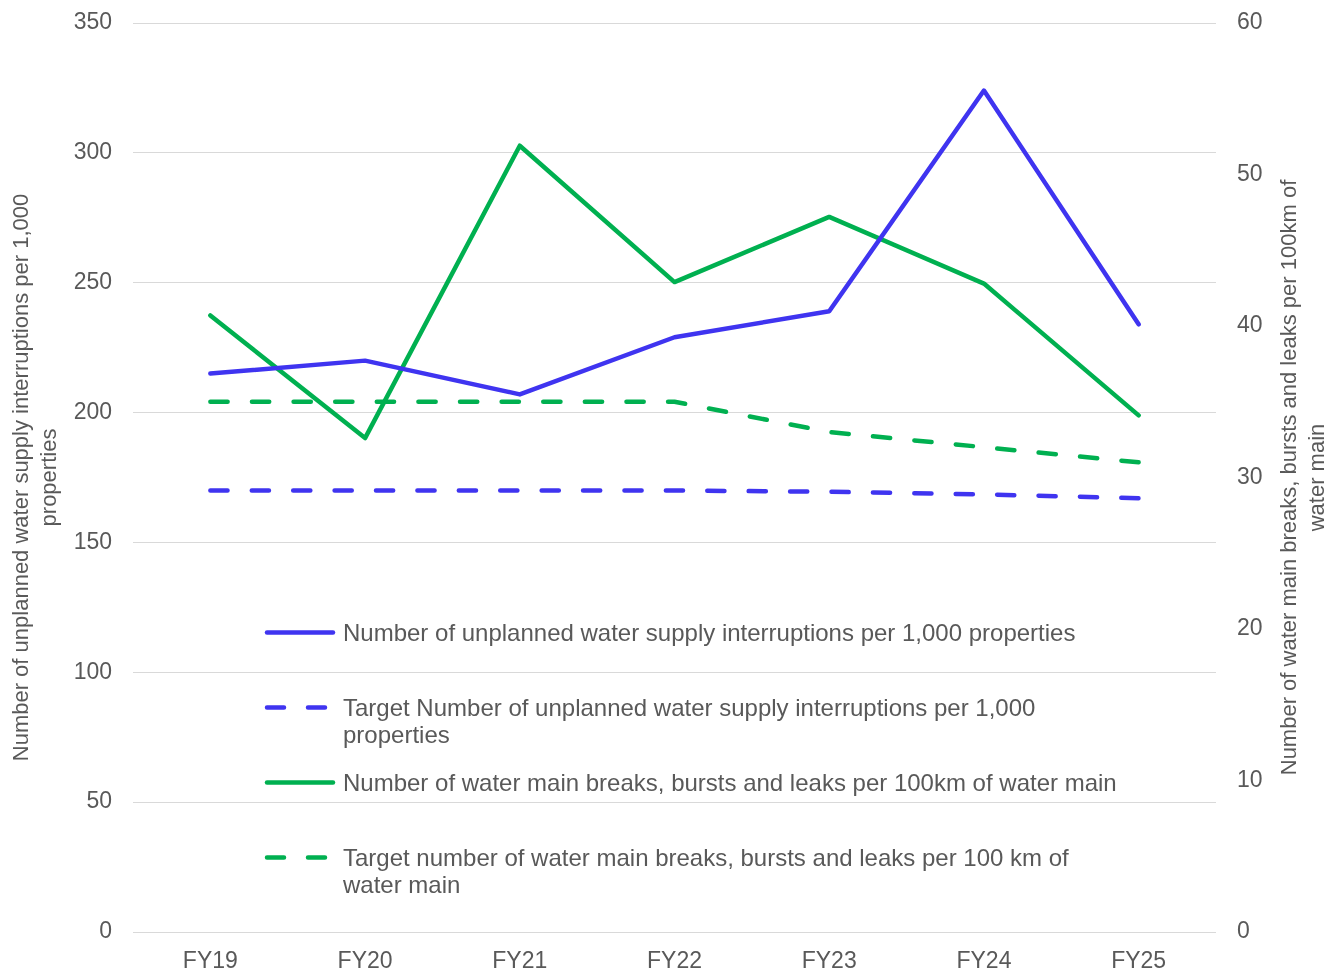  Describe the element at coordinates (984, 960) in the screenshot. I see `x-tick-label: FY24` at that location.